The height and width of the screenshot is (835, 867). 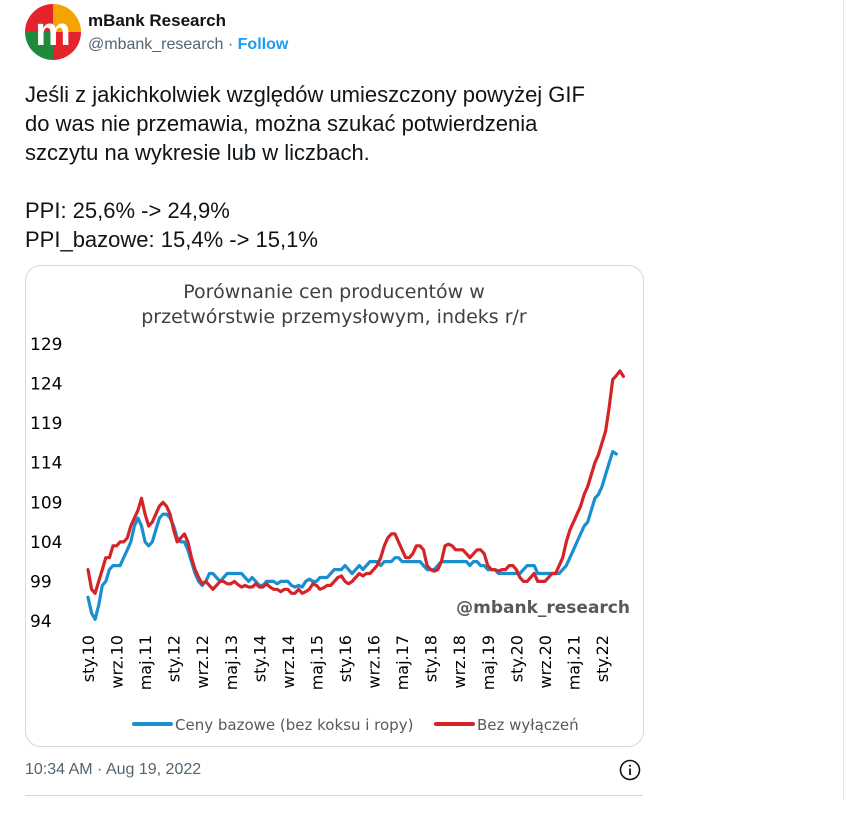 I want to click on avatar-letter: m, so click(x=53, y=32).